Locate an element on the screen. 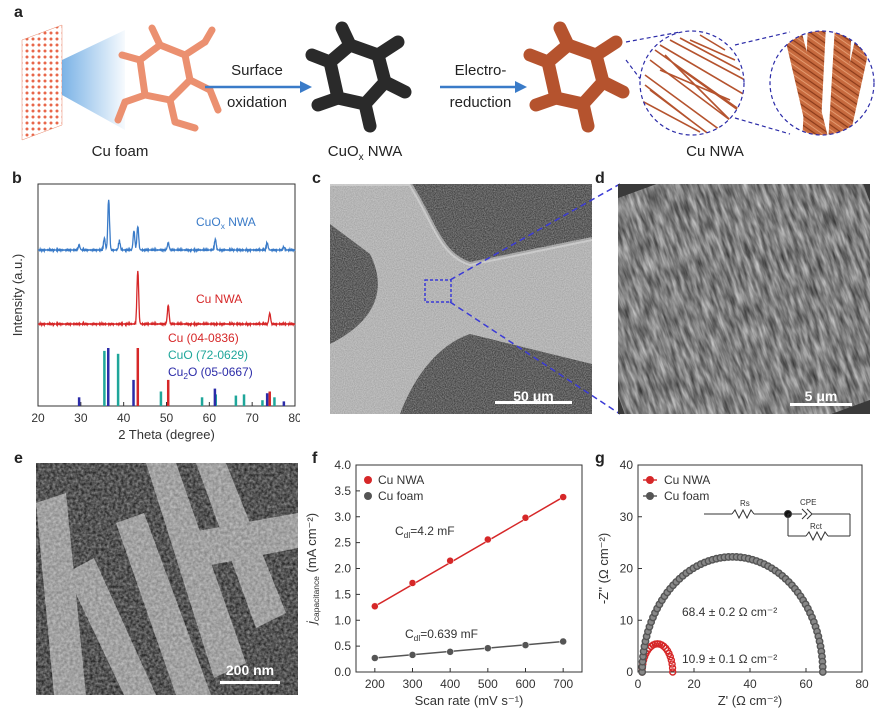  xrd-y-axis-label: Intensity (a.u.) is located at coordinates (17, 295).